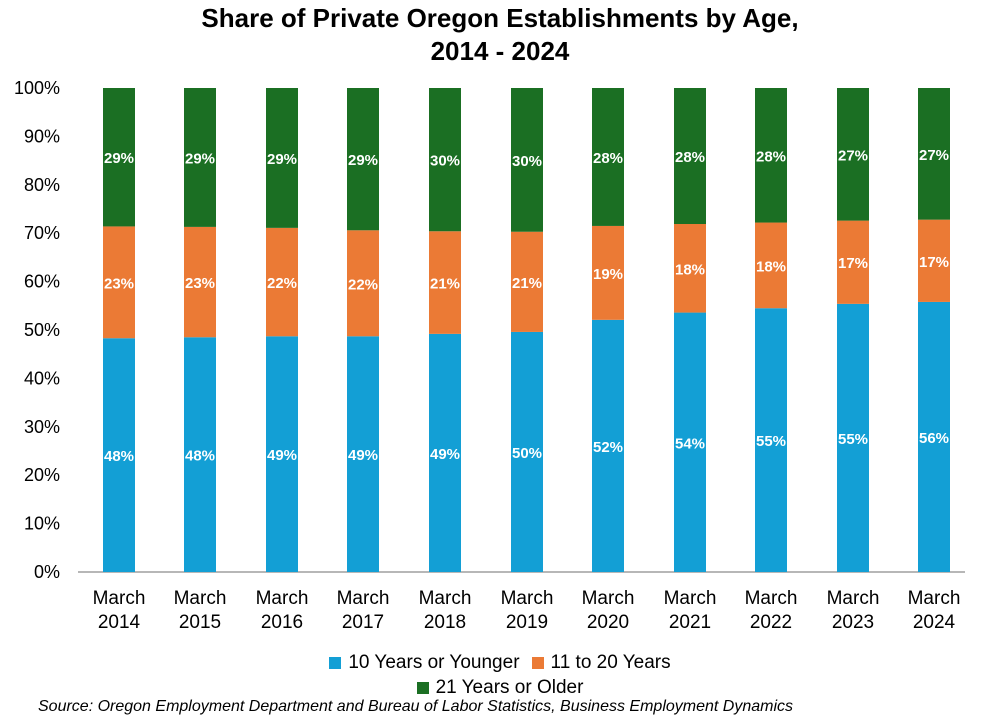 The image size is (1000, 724). Describe the element at coordinates (527, 622) in the screenshot. I see `x-tick-label-year: 2019` at that location.